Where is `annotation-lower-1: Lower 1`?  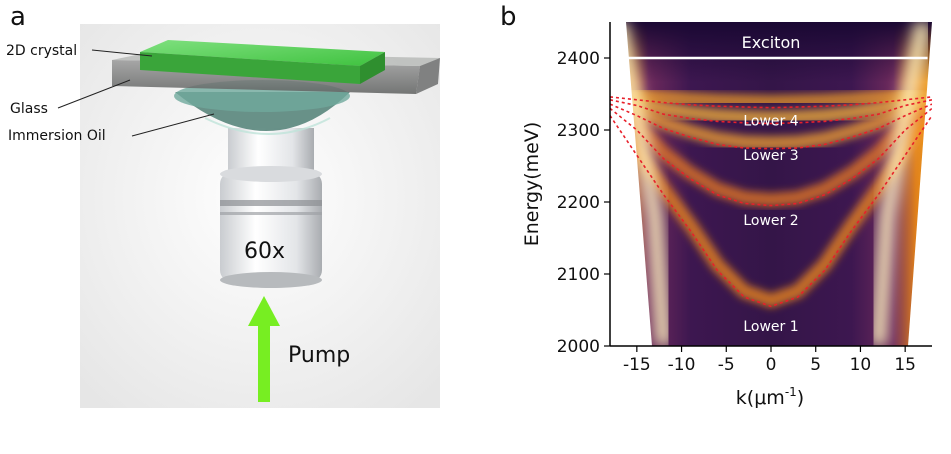 annotation-lower-1: Lower 1 is located at coordinates (770, 327).